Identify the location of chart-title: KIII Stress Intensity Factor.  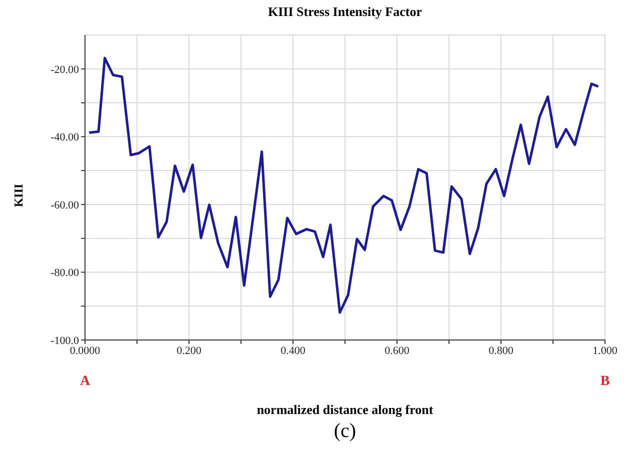
(345, 12).